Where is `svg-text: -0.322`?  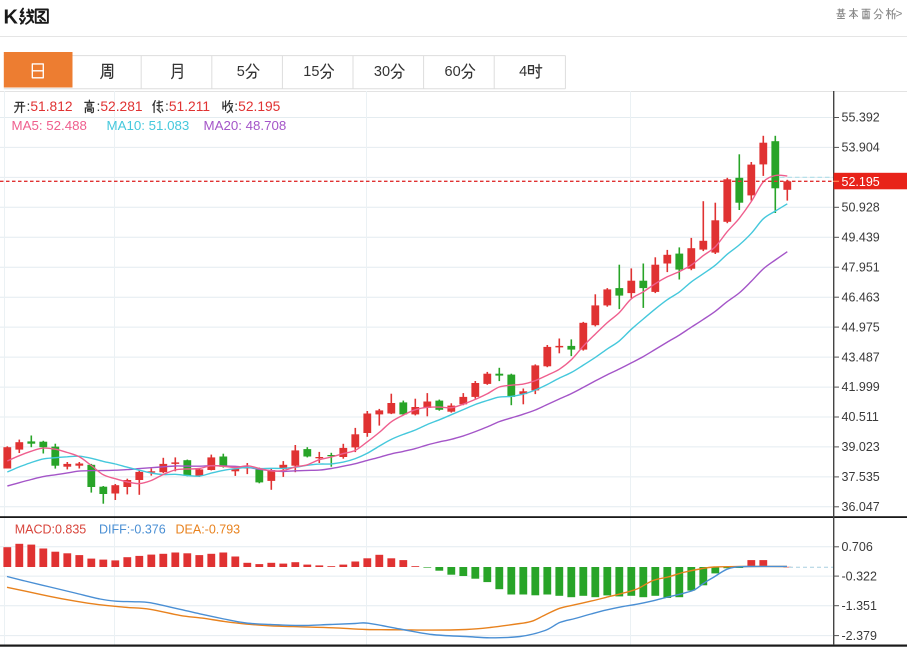 svg-text: -0.322 is located at coordinates (859, 576).